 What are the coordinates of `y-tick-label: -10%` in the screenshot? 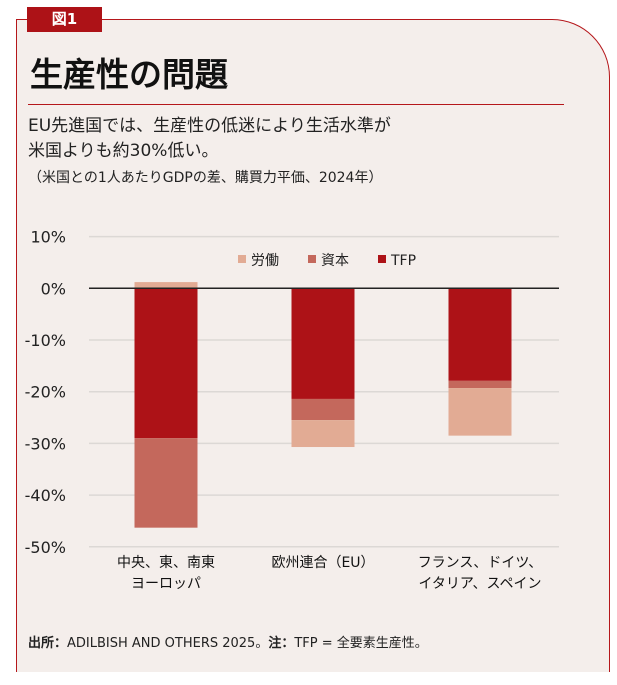 It's located at (45, 340).